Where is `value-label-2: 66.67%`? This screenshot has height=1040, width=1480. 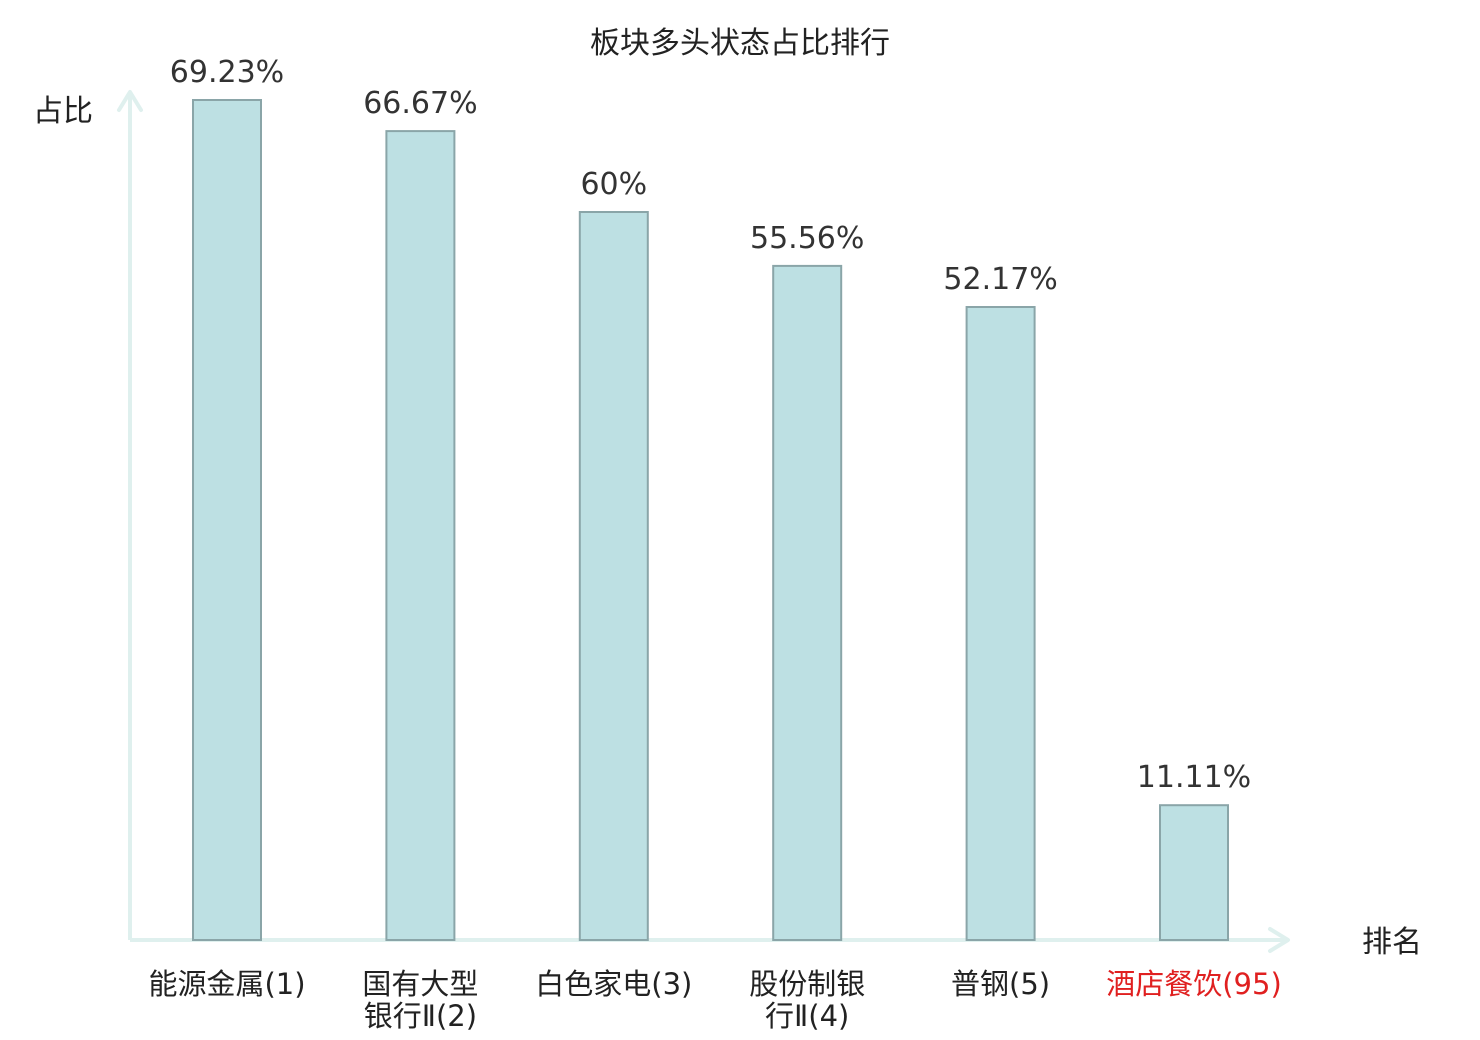
value-label-2: 66.67% is located at coordinates (420, 103).